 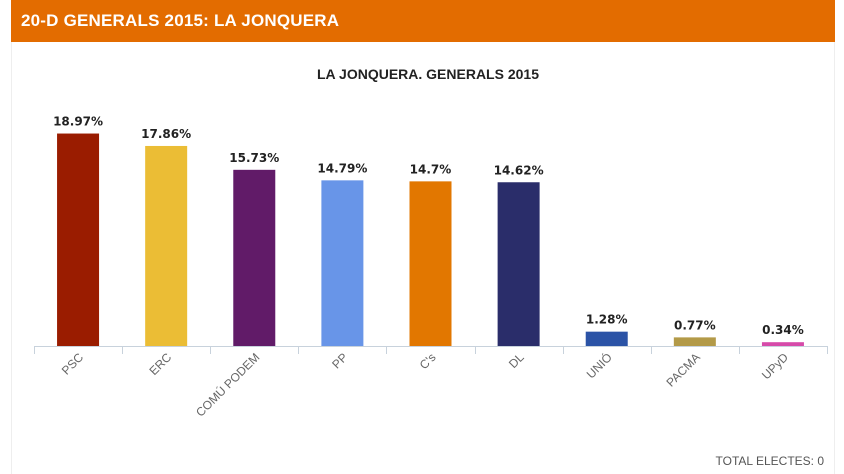 What do you see at coordinates (519, 170) in the screenshot?
I see `data-label: 14.62%` at bounding box center [519, 170].